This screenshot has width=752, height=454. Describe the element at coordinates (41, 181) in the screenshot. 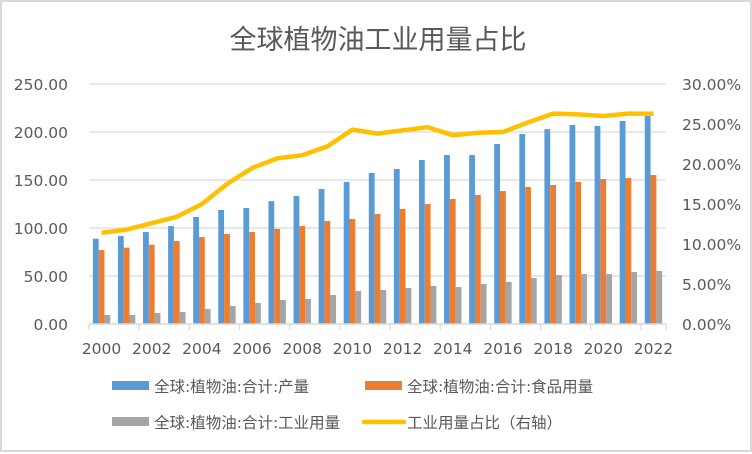

I see `y-tick-label: 150.00` at that location.